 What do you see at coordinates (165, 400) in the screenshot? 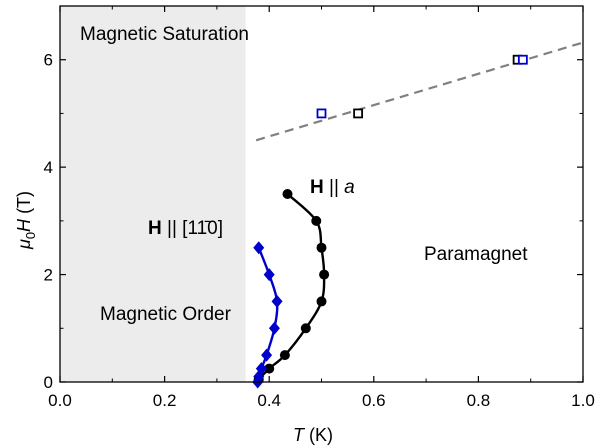
I see `x-tick-label-1: 0.2` at bounding box center [165, 400].